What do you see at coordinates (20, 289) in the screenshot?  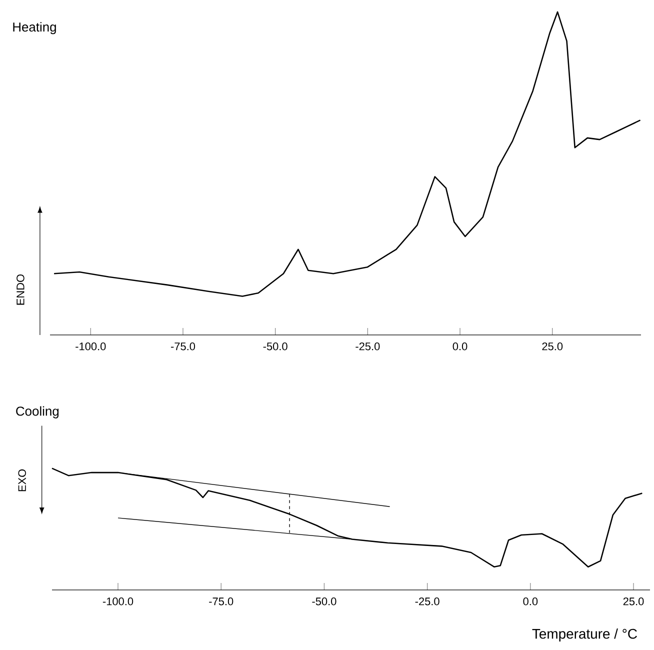 I see `y-axis-title: ENDO` at bounding box center [20, 289].